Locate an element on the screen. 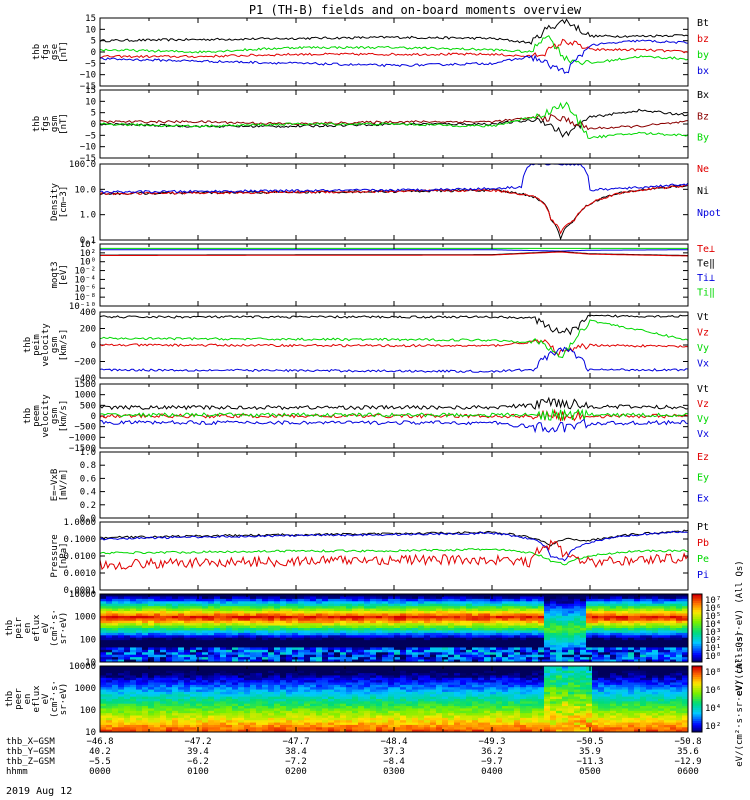  series-line-Vx is located at coordinates (394, 426).